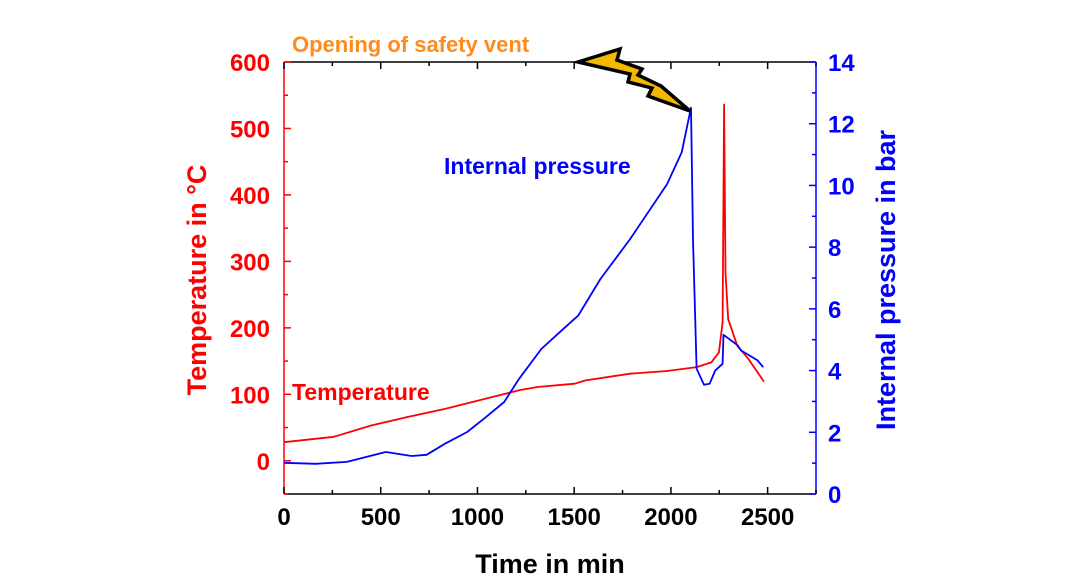 The image size is (1068, 585). What do you see at coordinates (834, 248) in the screenshot?
I see `y-right-tick-label: 8` at bounding box center [834, 248].